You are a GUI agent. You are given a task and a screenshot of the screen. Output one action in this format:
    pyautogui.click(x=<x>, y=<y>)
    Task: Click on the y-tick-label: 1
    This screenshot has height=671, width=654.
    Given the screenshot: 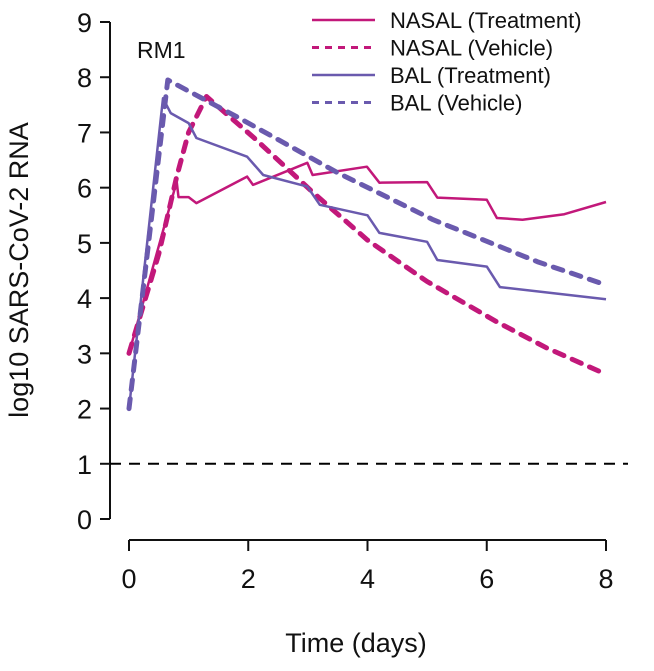 What is the action you would take?
    pyautogui.click(x=84, y=465)
    